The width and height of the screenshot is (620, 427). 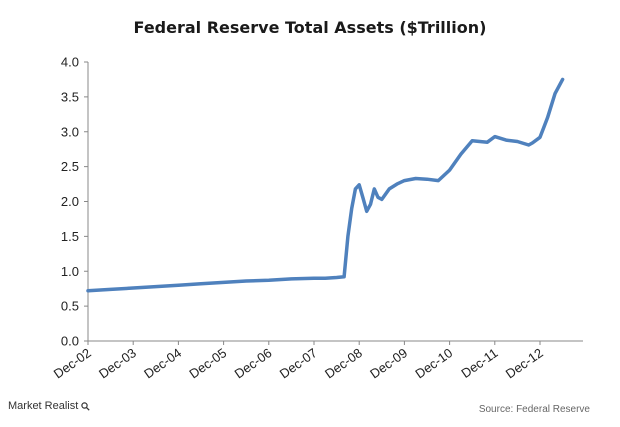 What do you see at coordinates (70, 271) in the screenshot?
I see `y-tick-label: 1.0` at bounding box center [70, 271].